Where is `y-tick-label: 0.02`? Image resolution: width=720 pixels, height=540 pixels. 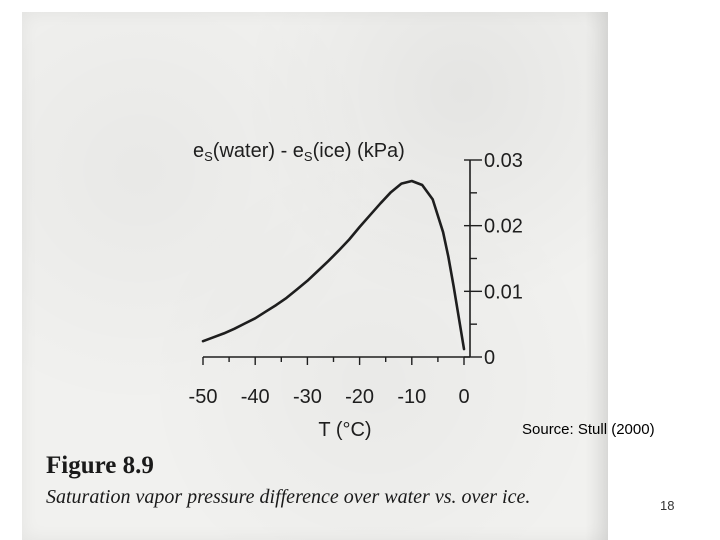 y-tick-label: 0.02 is located at coordinates (503, 227).